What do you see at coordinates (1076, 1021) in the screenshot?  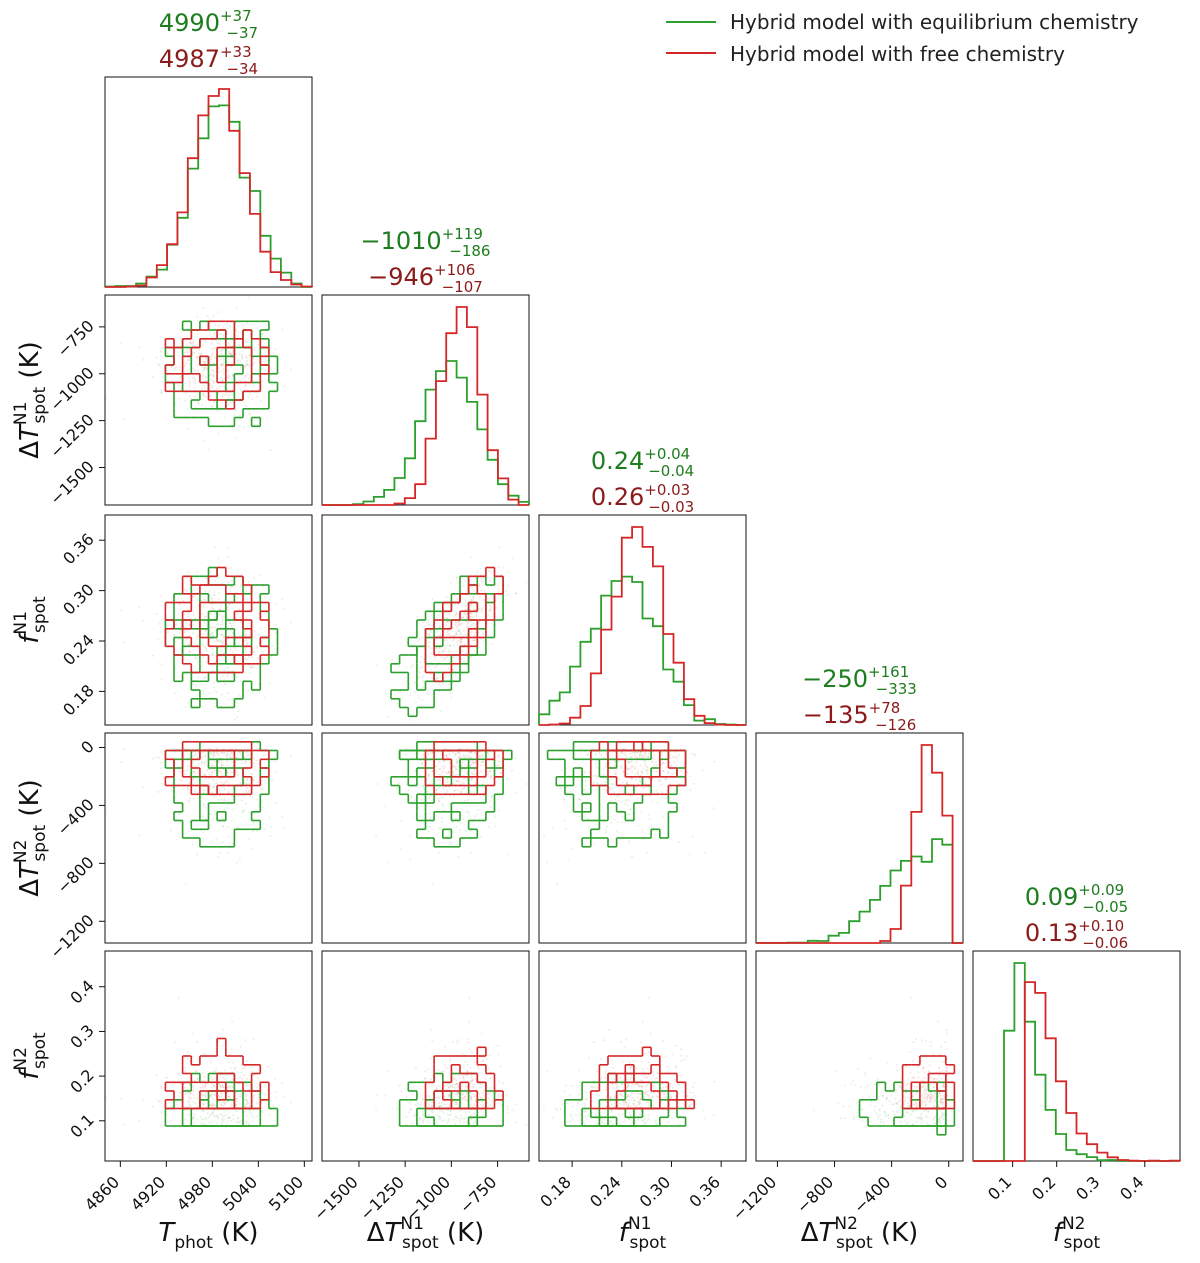 I see `diag-panel-fn2: 0.09+0.09 −0.050.13+0.10 −0.06` at bounding box center [1076, 1021].